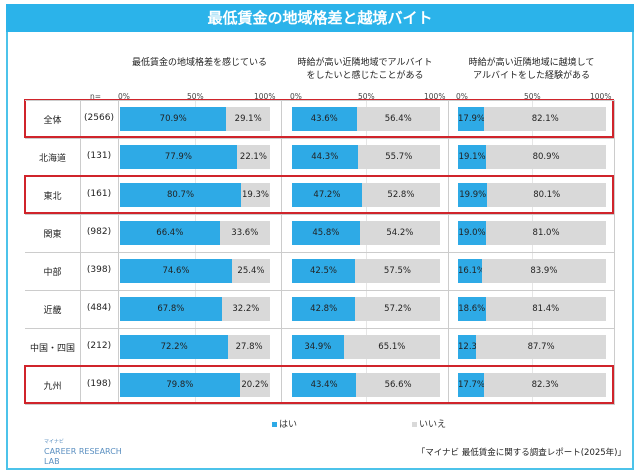 The width and height of the screenshot is (640, 476). What do you see at coordinates (173, 119) in the screenshot?
I see `bar-yes: 70.9%` at bounding box center [173, 119].